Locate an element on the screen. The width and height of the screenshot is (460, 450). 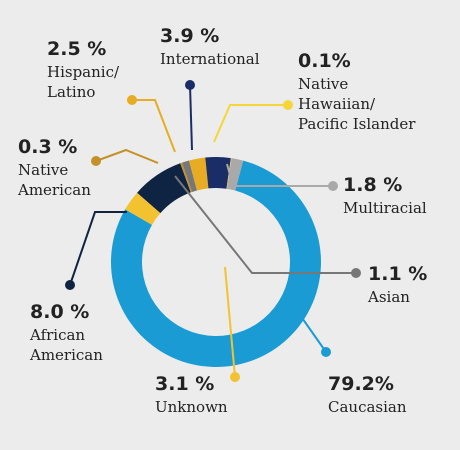
slice-international is located at coordinates (218, 173).